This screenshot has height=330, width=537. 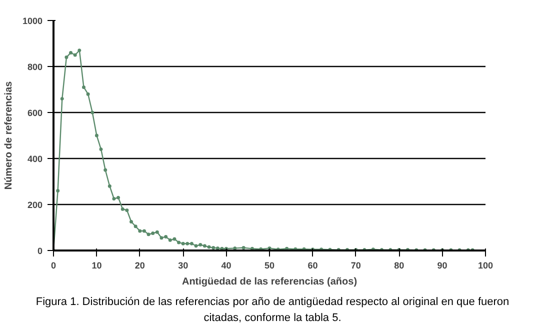 What do you see at coordinates (35, 159) in the screenshot?
I see `y-tick-label: 400` at bounding box center [35, 159].